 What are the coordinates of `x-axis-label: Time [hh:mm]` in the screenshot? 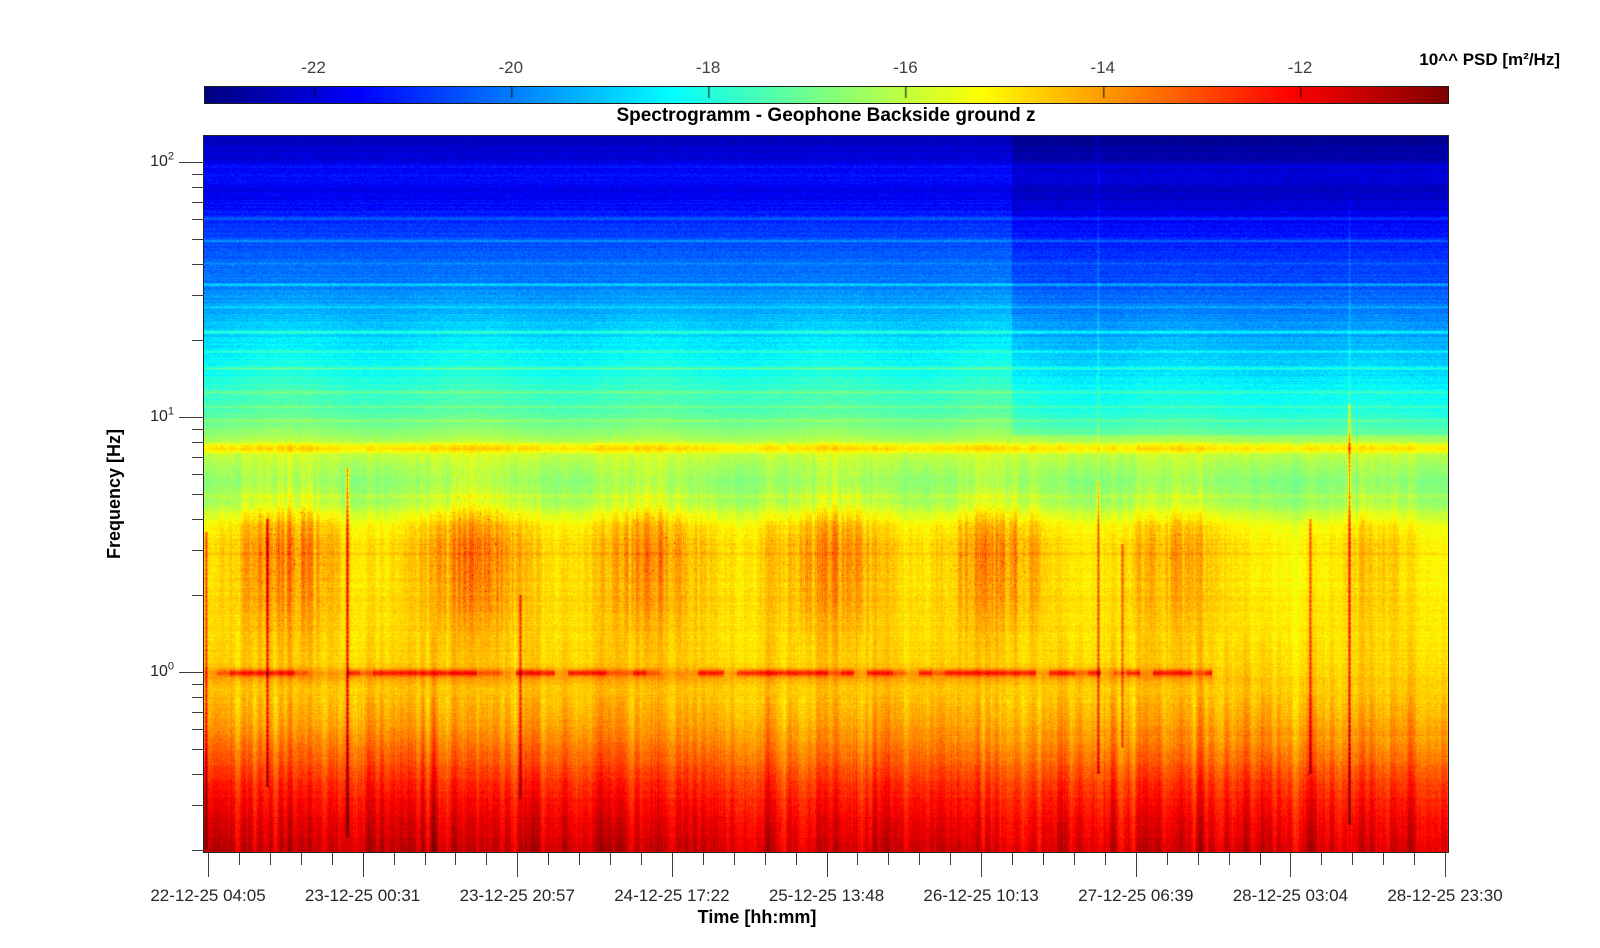 It's located at (757, 917).